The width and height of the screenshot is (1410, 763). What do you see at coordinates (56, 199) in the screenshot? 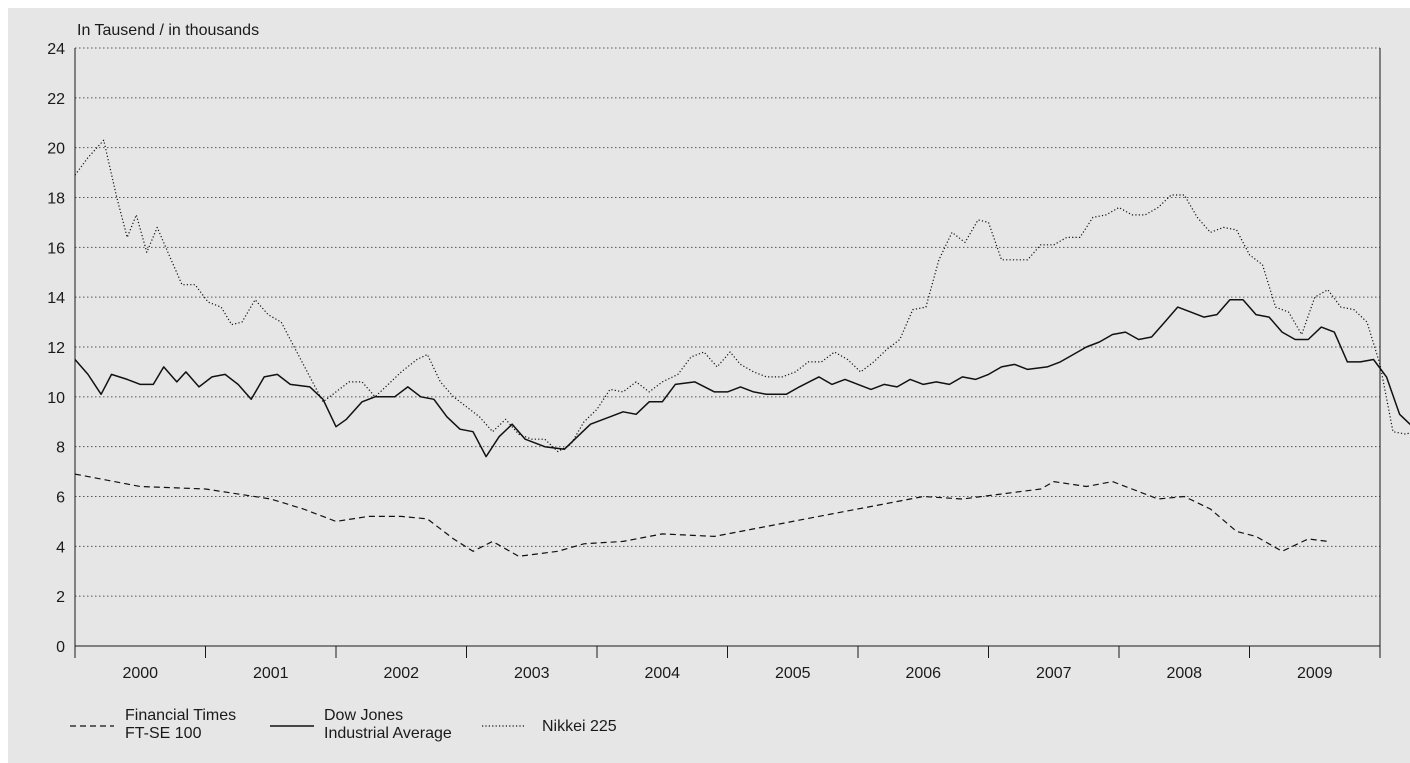
I see `y-tick-label-18: 18` at bounding box center [56, 199].